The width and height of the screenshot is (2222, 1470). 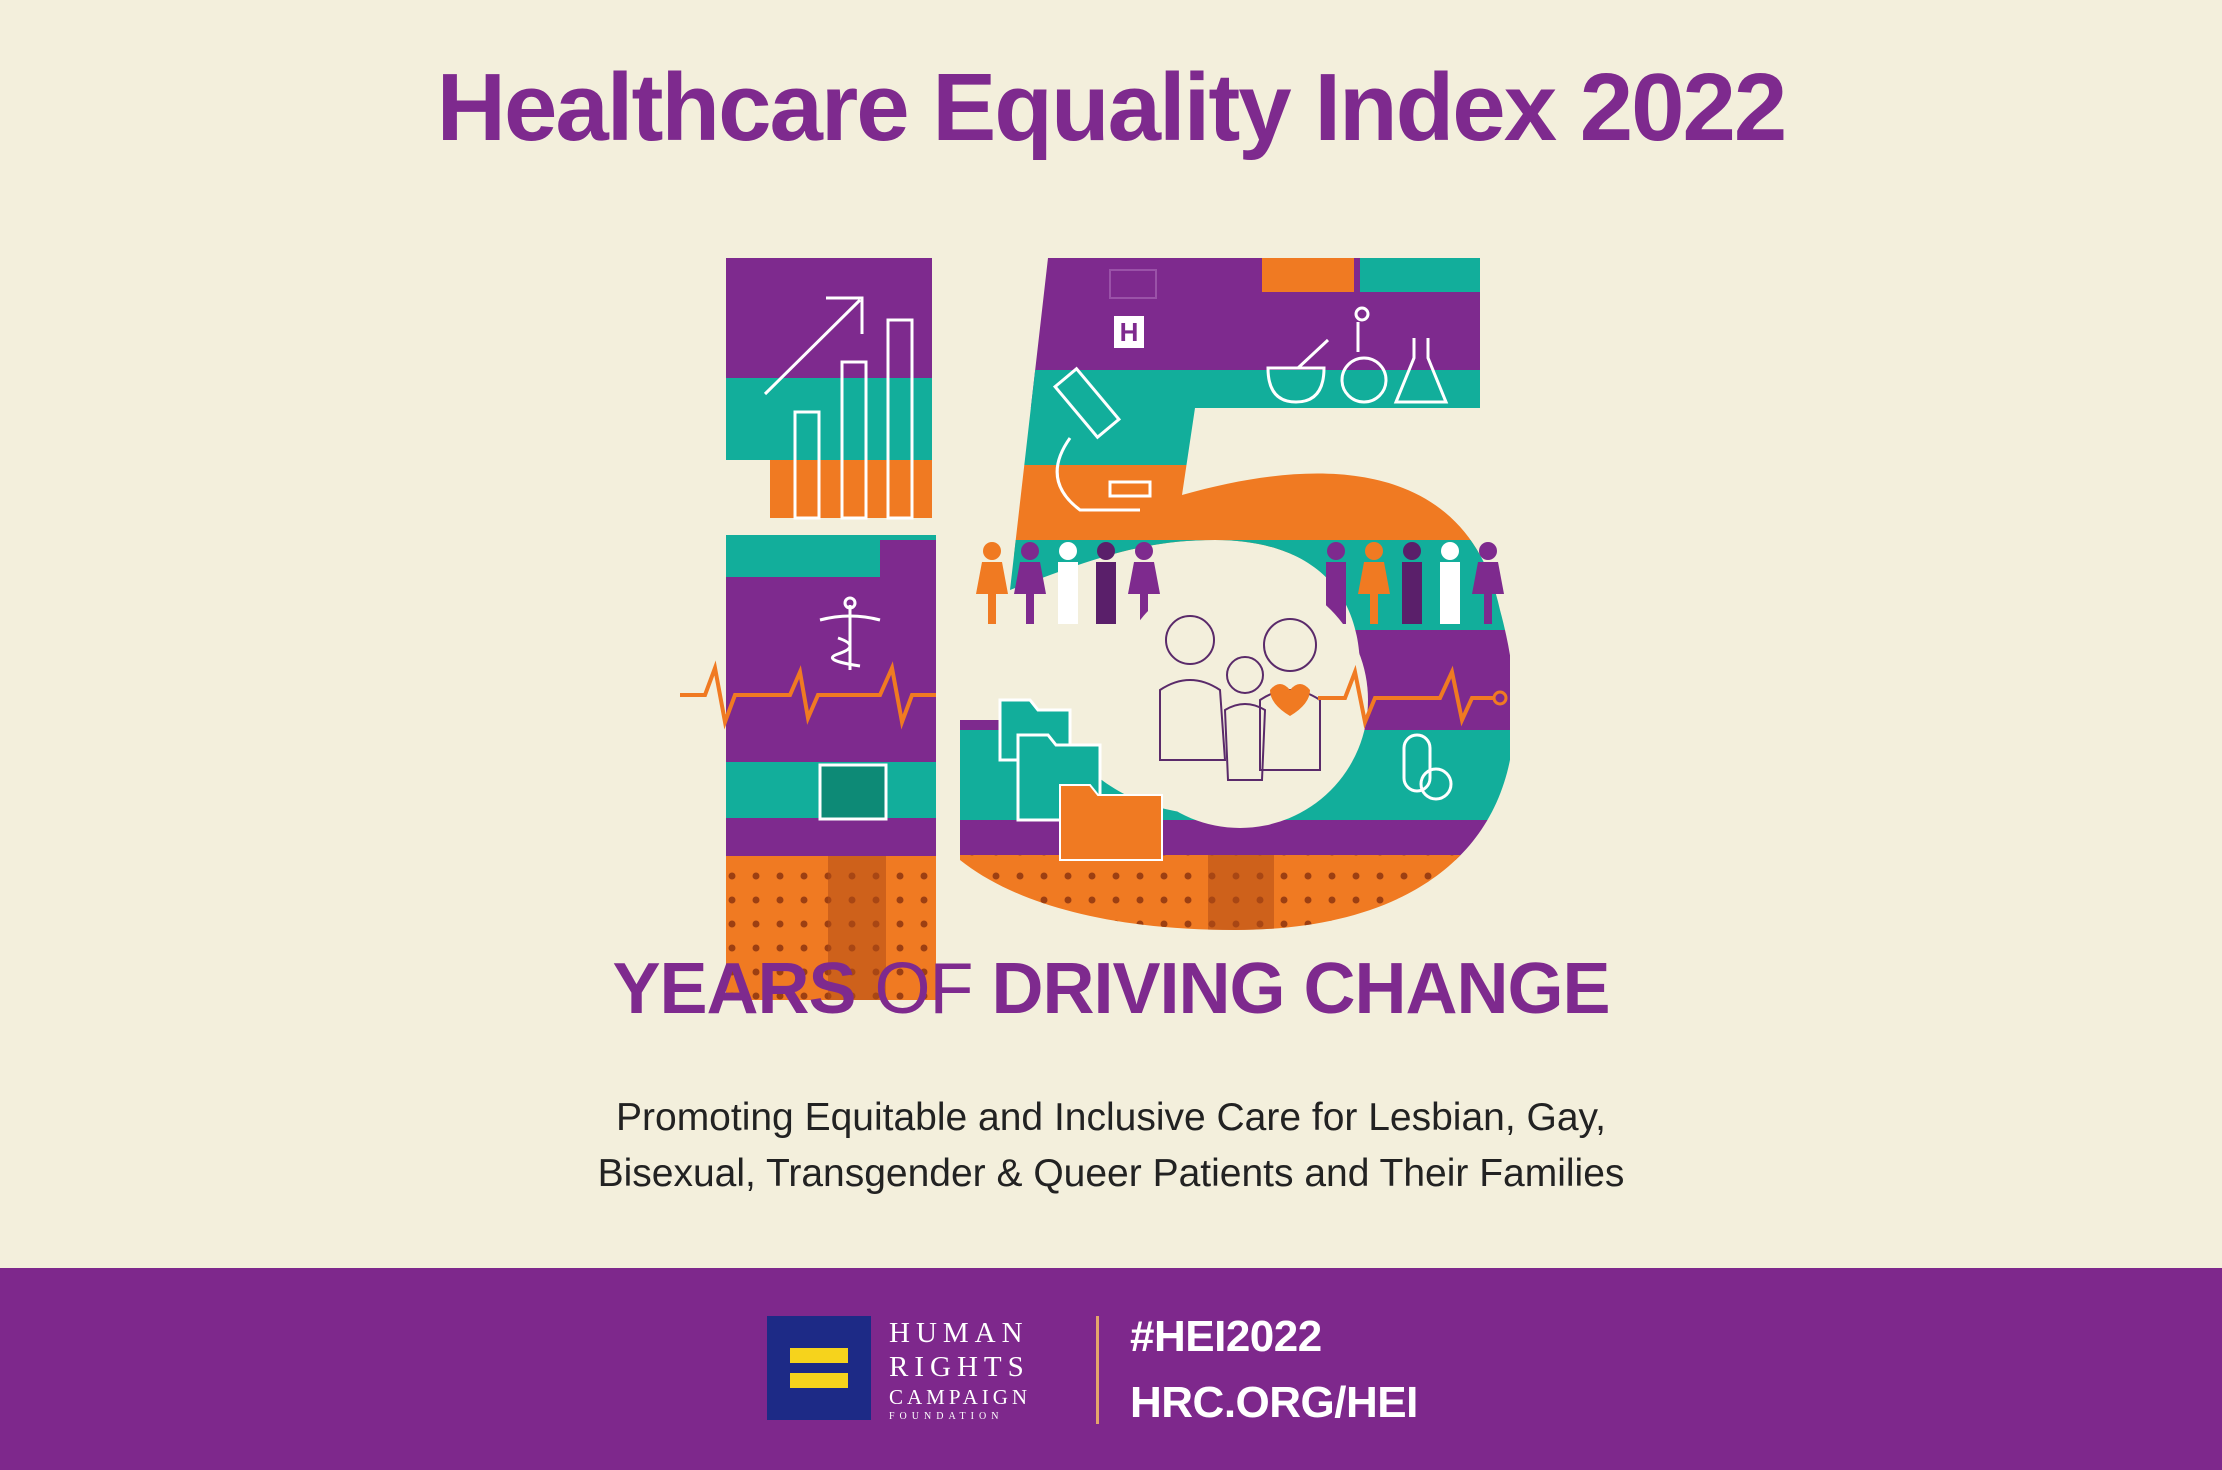 I want to click on heartbeat-line-end, so click(x=1500, y=698).